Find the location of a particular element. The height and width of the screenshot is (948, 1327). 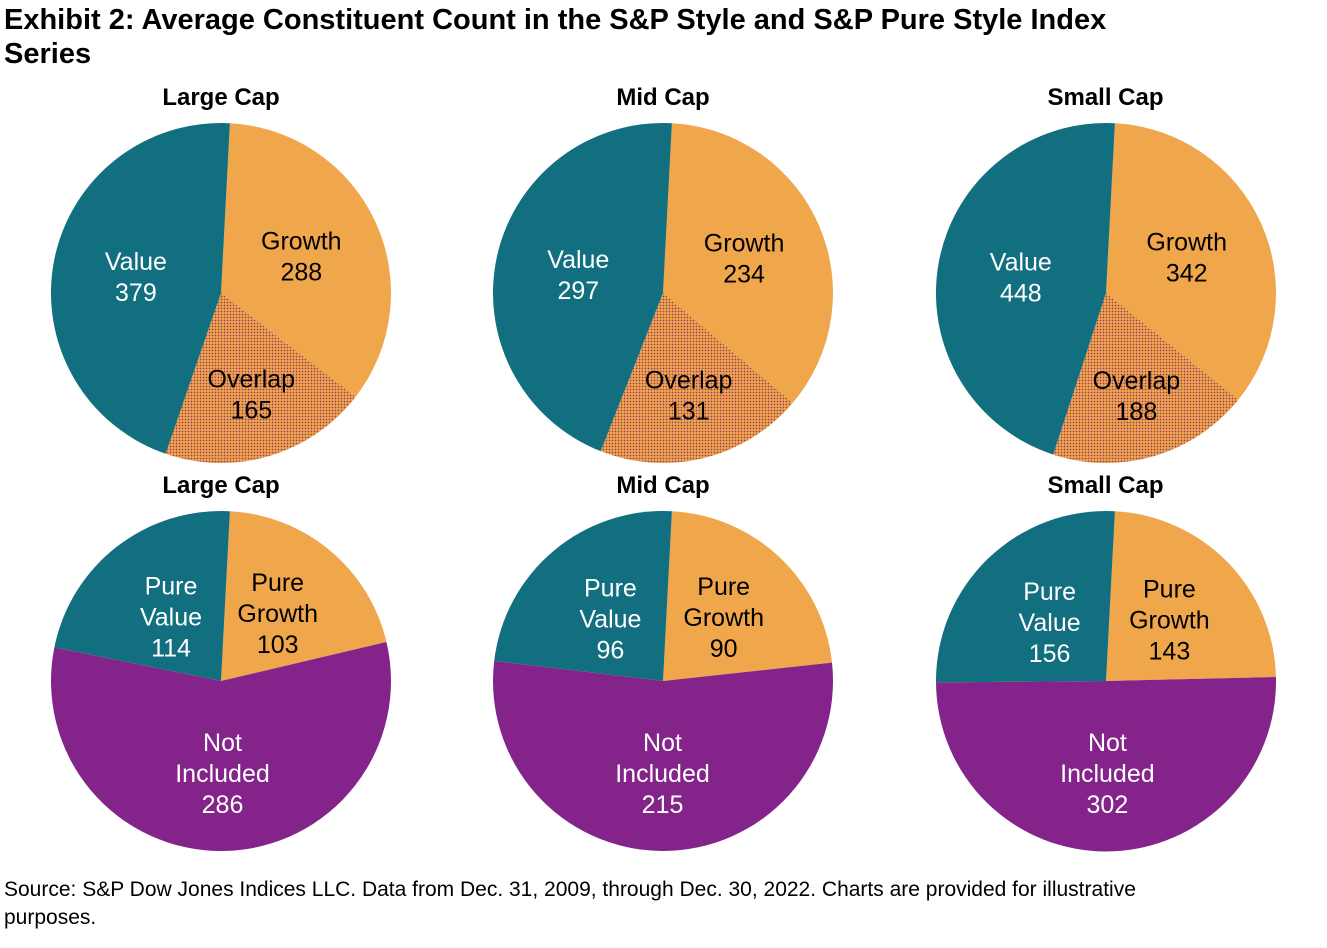

pie-slice-label-pure-growth: Pure Growth 90 is located at coordinates (723, 618).